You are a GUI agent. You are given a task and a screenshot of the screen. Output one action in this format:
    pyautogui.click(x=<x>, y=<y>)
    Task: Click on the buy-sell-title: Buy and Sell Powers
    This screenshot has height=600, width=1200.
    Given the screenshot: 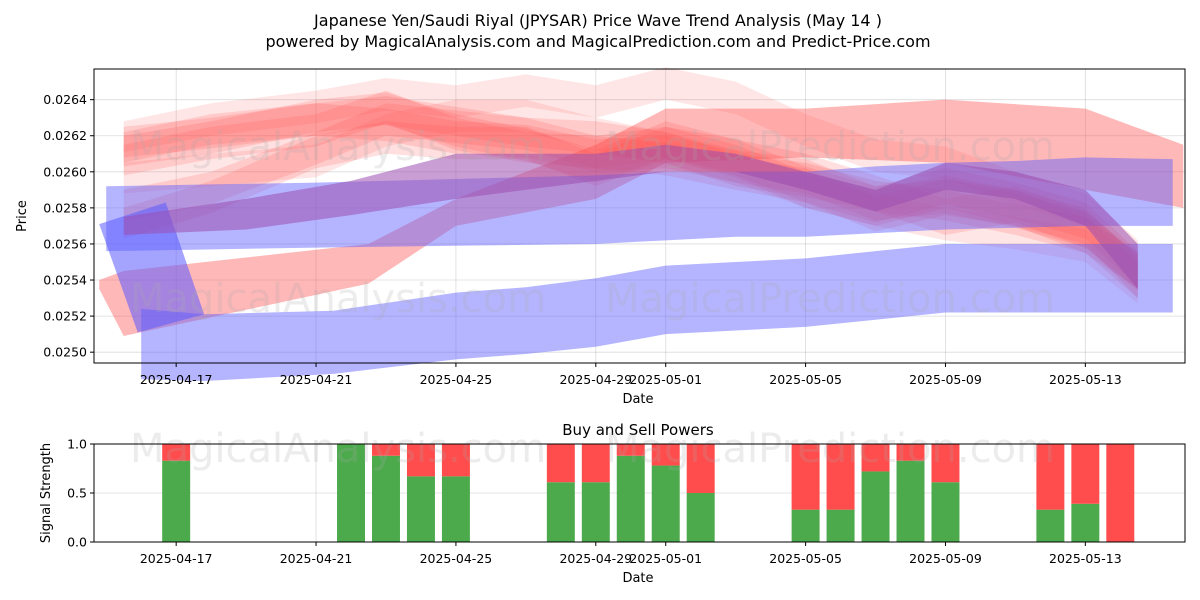 What is the action you would take?
    pyautogui.click(x=638, y=430)
    